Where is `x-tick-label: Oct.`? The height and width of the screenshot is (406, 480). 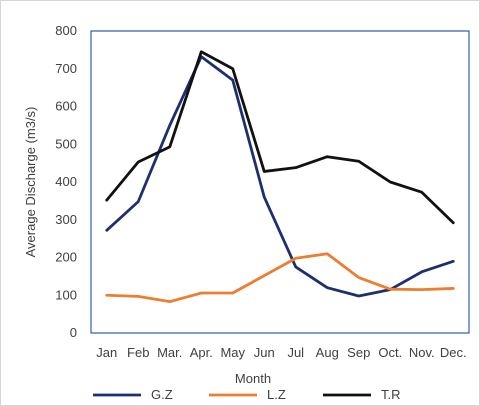
x-tick-label: Oct. is located at coordinates (390, 352).